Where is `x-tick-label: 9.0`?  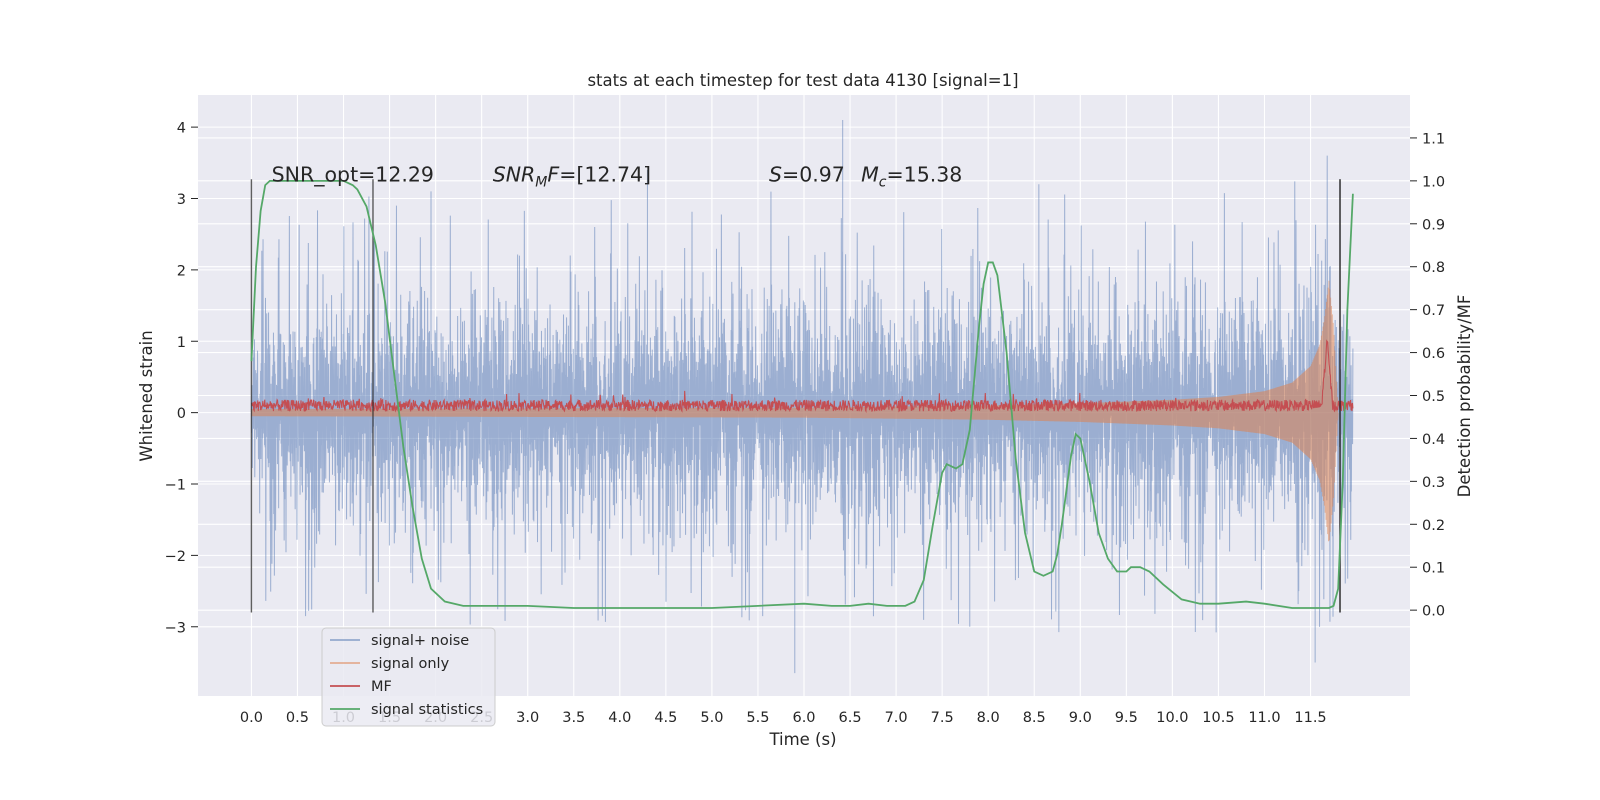
x-tick-label: 9.0 is located at coordinates (1080, 718).